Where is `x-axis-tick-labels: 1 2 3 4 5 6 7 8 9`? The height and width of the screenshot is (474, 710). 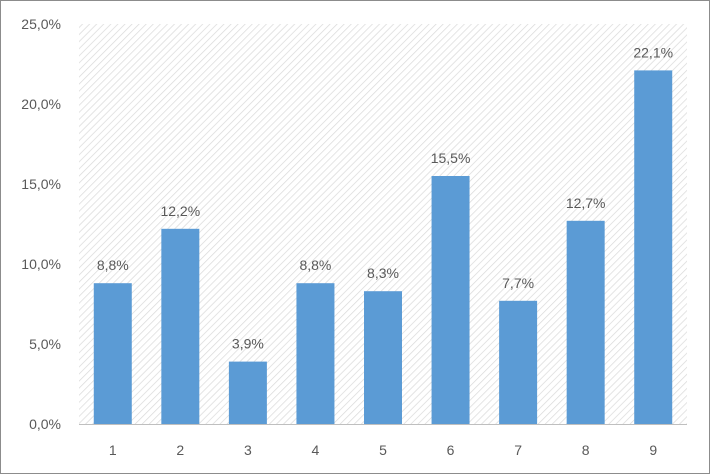
x-axis-tick-labels: 1 2 3 4 5 6 7 8 9 is located at coordinates (383, 450).